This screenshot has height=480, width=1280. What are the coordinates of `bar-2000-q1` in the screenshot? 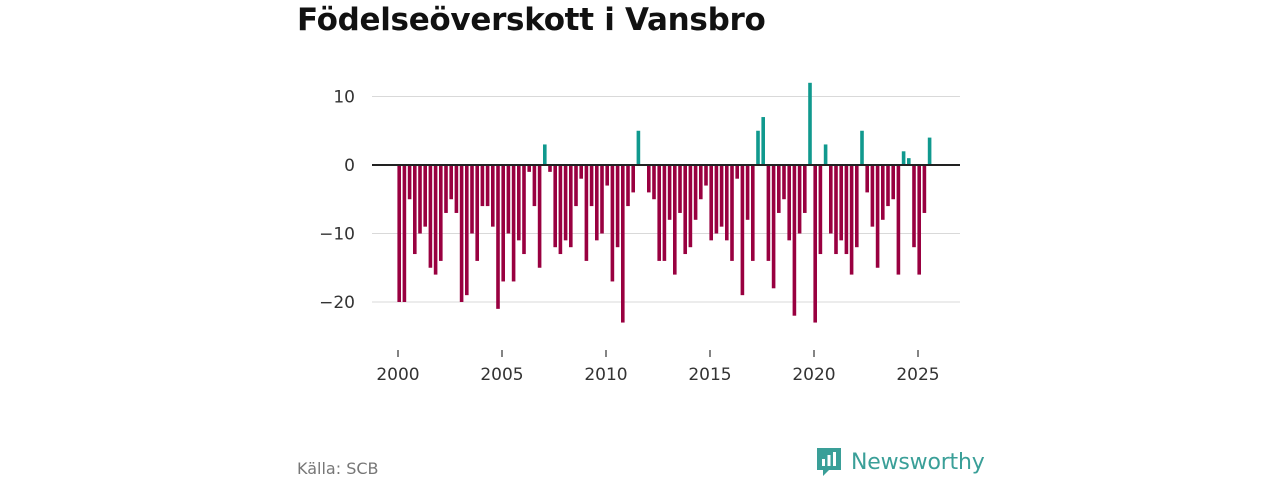 It's located at (399, 233).